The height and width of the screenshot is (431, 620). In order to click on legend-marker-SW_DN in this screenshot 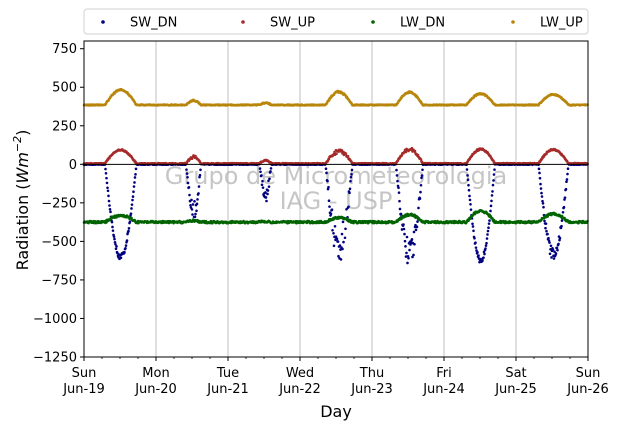, I will do `click(103, 22)`.